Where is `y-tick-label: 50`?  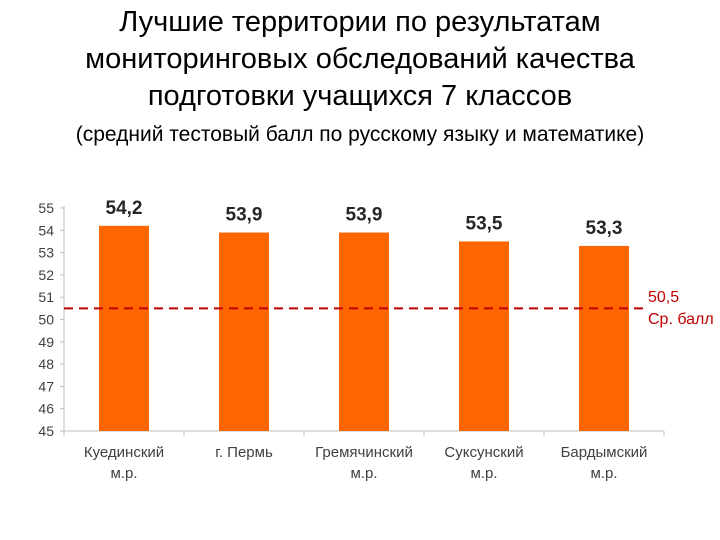 y-tick-label: 50 is located at coordinates (46, 320).